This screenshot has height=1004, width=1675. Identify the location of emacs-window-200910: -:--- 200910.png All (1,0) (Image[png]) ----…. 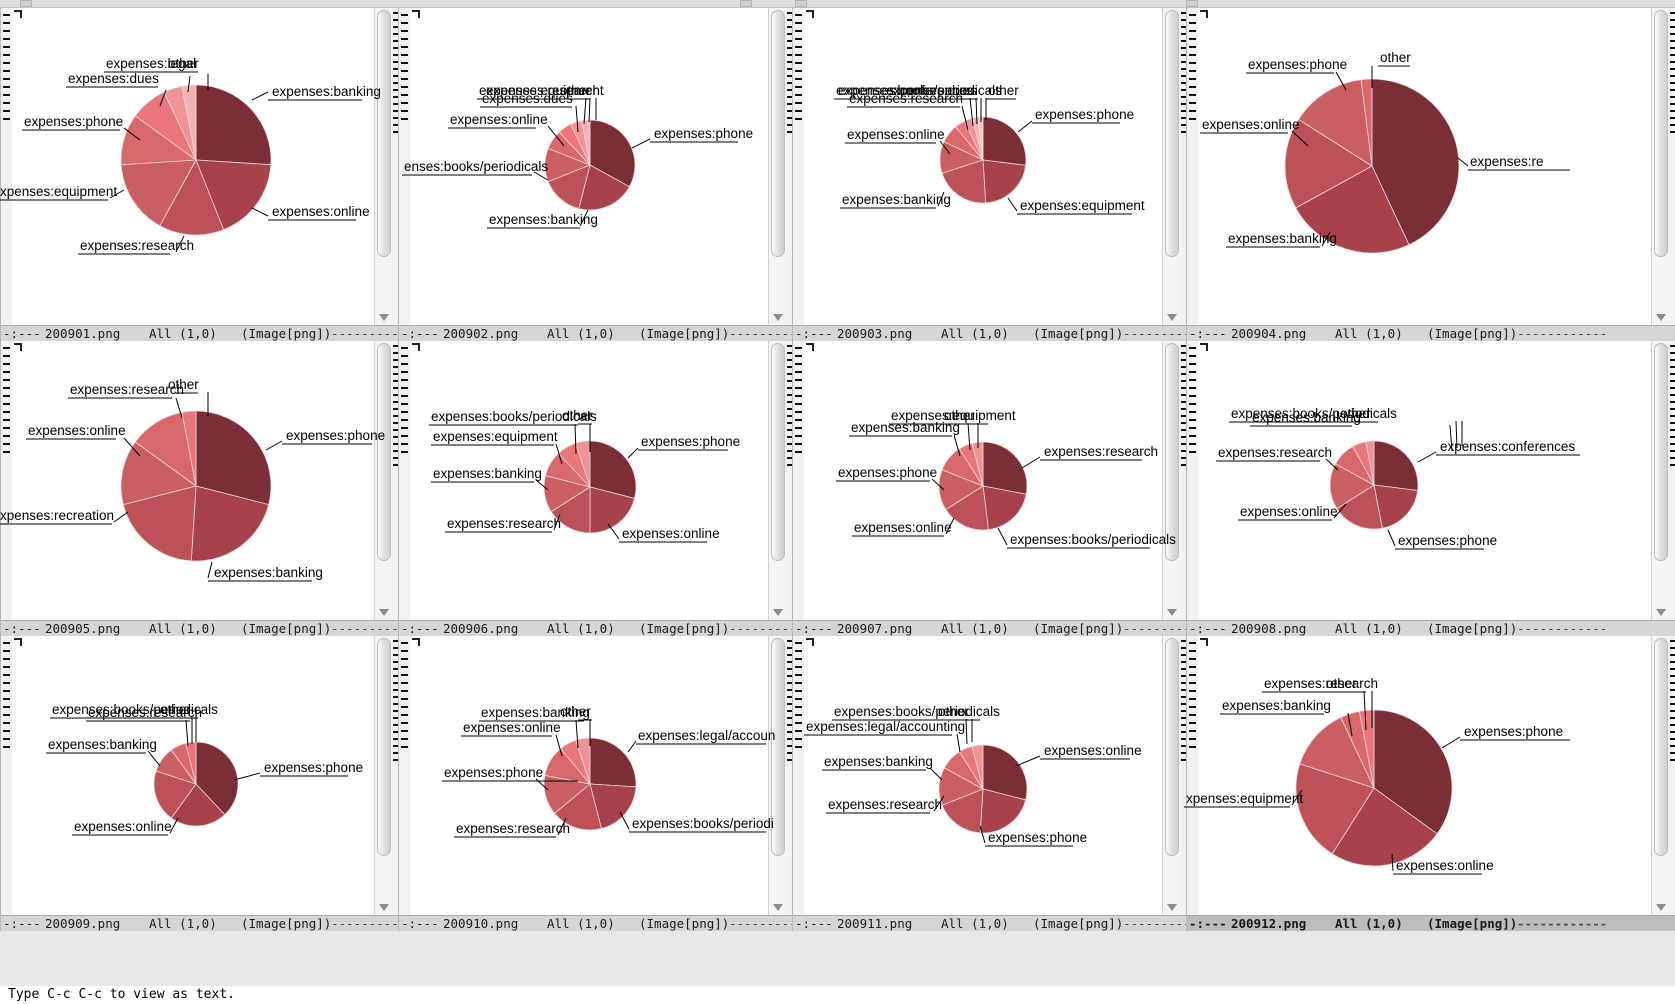
(595, 783).